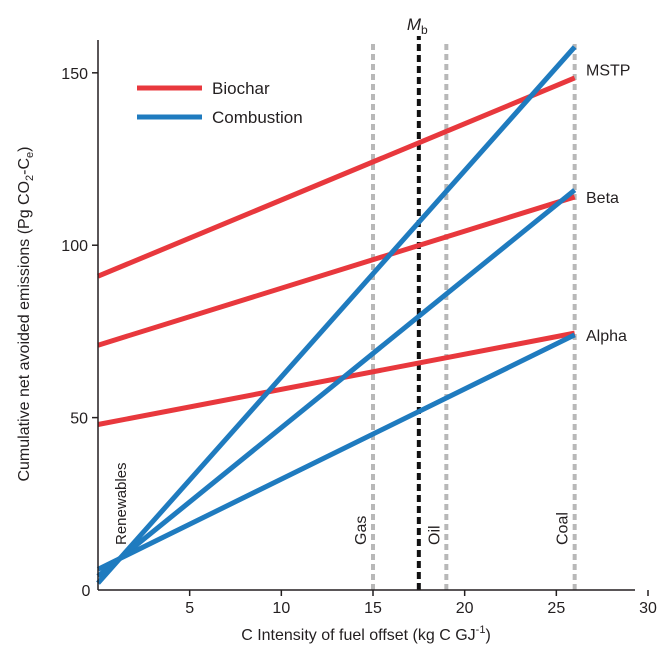 The image size is (659, 654). Describe the element at coordinates (602, 198) in the screenshot. I see `scenario-label-beta: Beta` at that location.